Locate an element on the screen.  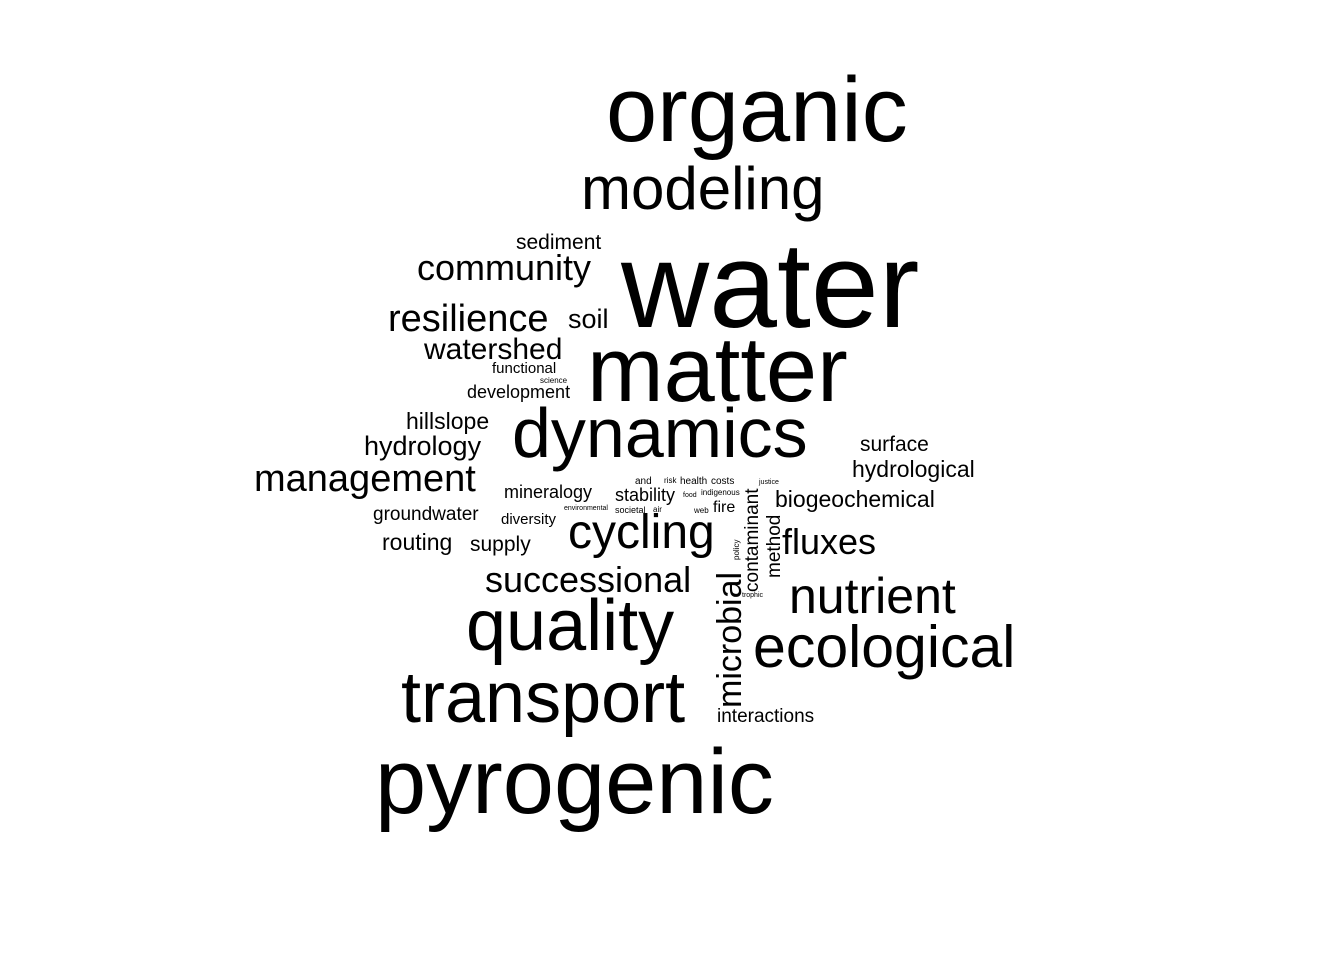
word-hillslope: hillslope is located at coordinates (448, 421).